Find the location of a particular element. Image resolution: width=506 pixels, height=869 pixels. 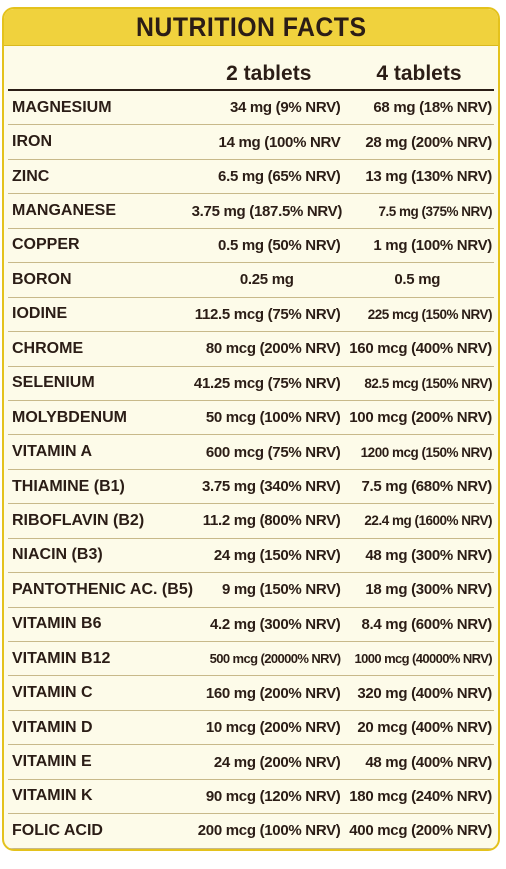

dose-4-tablets: 8.4 mg (600% NRV) is located at coordinates (426, 624).